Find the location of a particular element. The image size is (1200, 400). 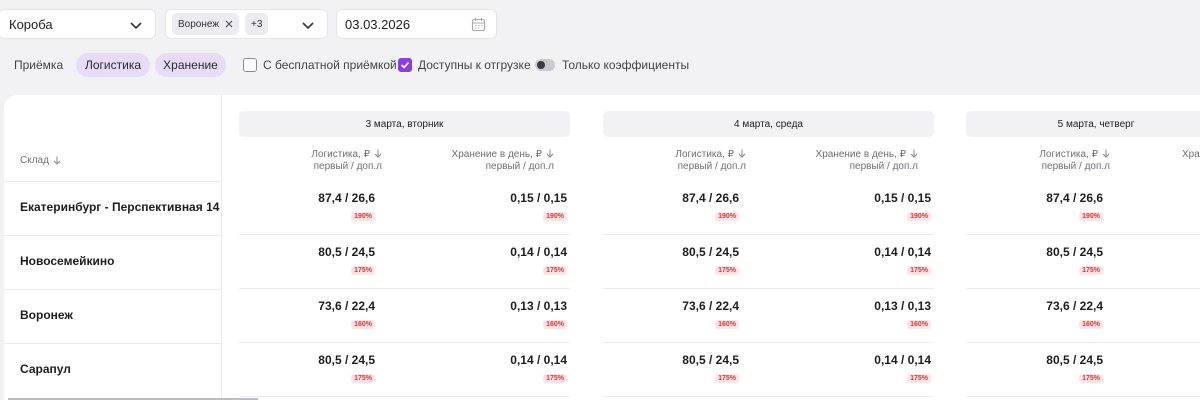

acceptance-label: Приёмка is located at coordinates (39, 65).